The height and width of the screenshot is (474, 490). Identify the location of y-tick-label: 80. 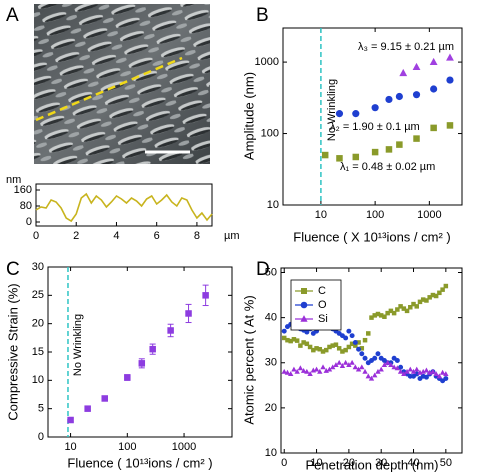
(26, 206).